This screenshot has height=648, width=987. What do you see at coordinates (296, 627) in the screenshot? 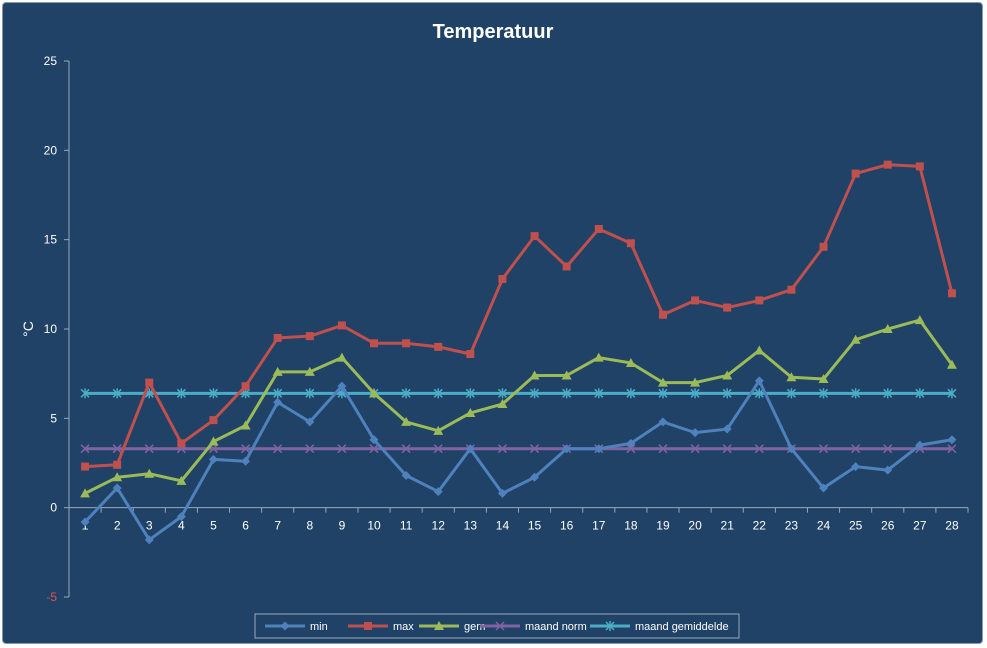
I see `legend-entry-min: min` at bounding box center [296, 627].